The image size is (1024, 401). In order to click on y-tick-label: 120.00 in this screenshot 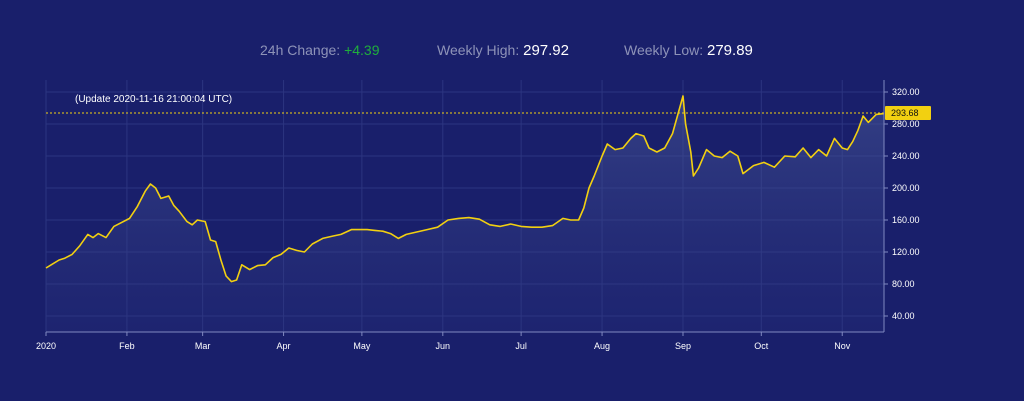, I will do `click(906, 252)`.